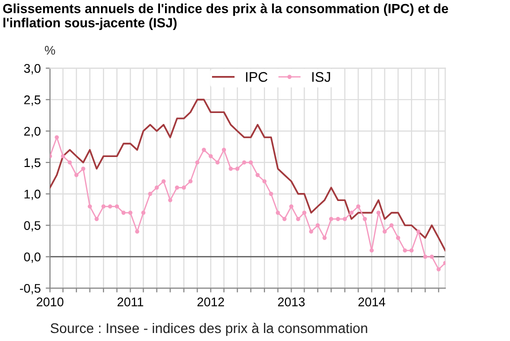  What do you see at coordinates (32, 69) in the screenshot?
I see `y-tick-label: 3,0` at bounding box center [32, 69].